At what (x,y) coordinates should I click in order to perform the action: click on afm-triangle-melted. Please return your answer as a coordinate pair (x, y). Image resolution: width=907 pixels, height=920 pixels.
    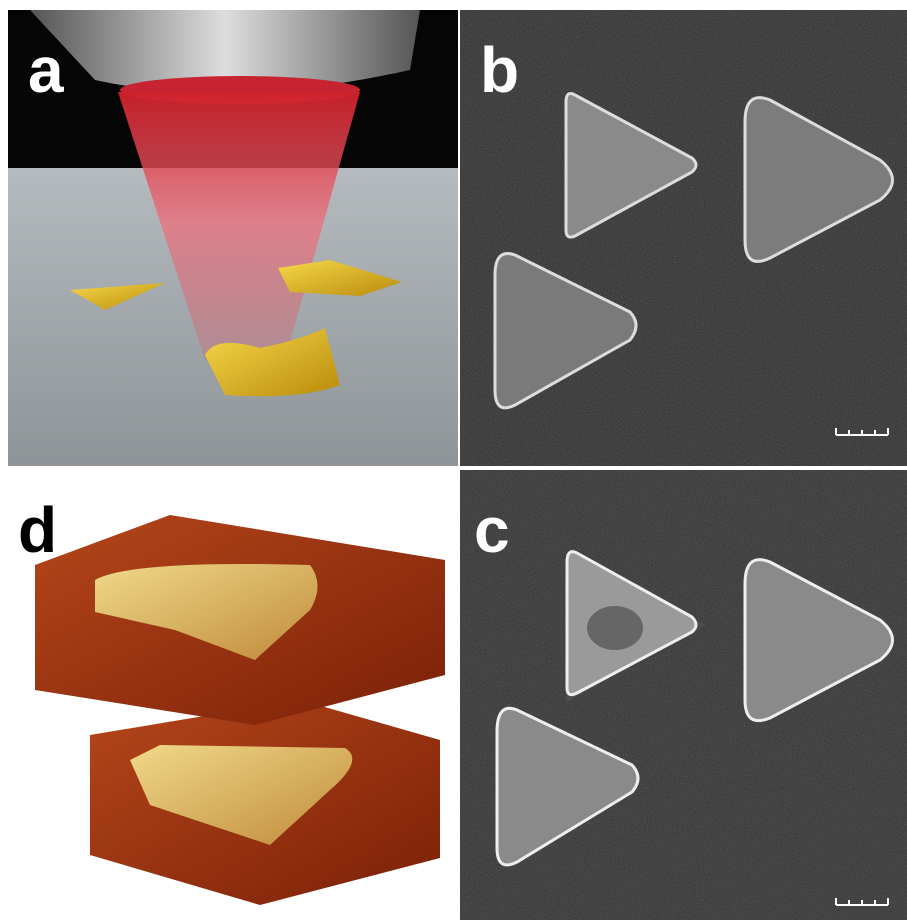
    Looking at the image, I should click on (206, 612).